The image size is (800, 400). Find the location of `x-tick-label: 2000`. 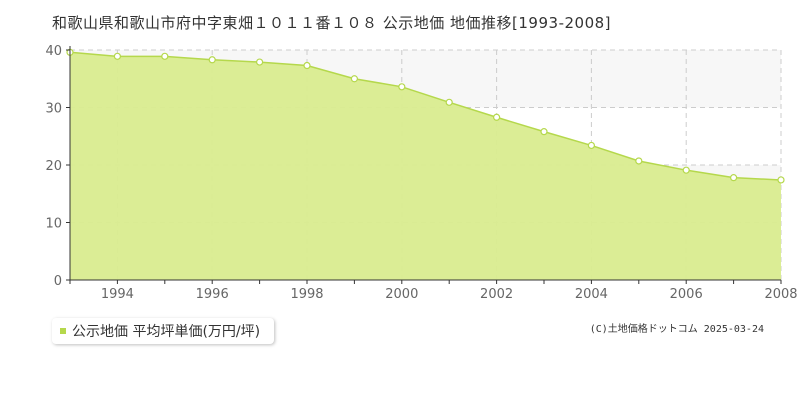

x-tick-label: 2000 is located at coordinates (401, 294).